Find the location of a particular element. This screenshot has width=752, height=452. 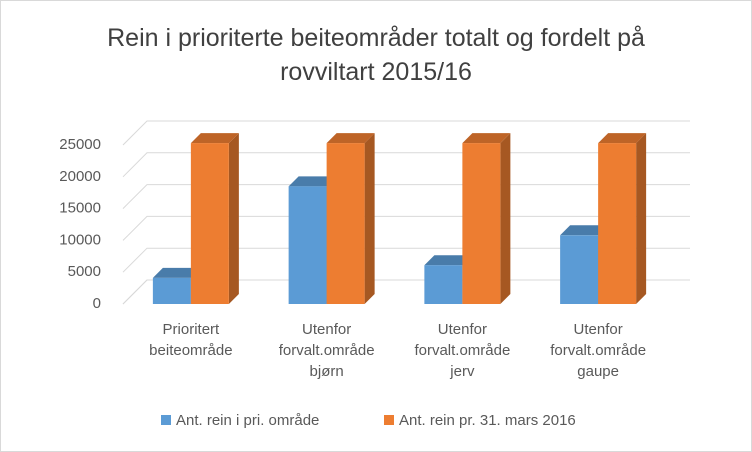

y-tick-label: 15000 is located at coordinates (80, 208).